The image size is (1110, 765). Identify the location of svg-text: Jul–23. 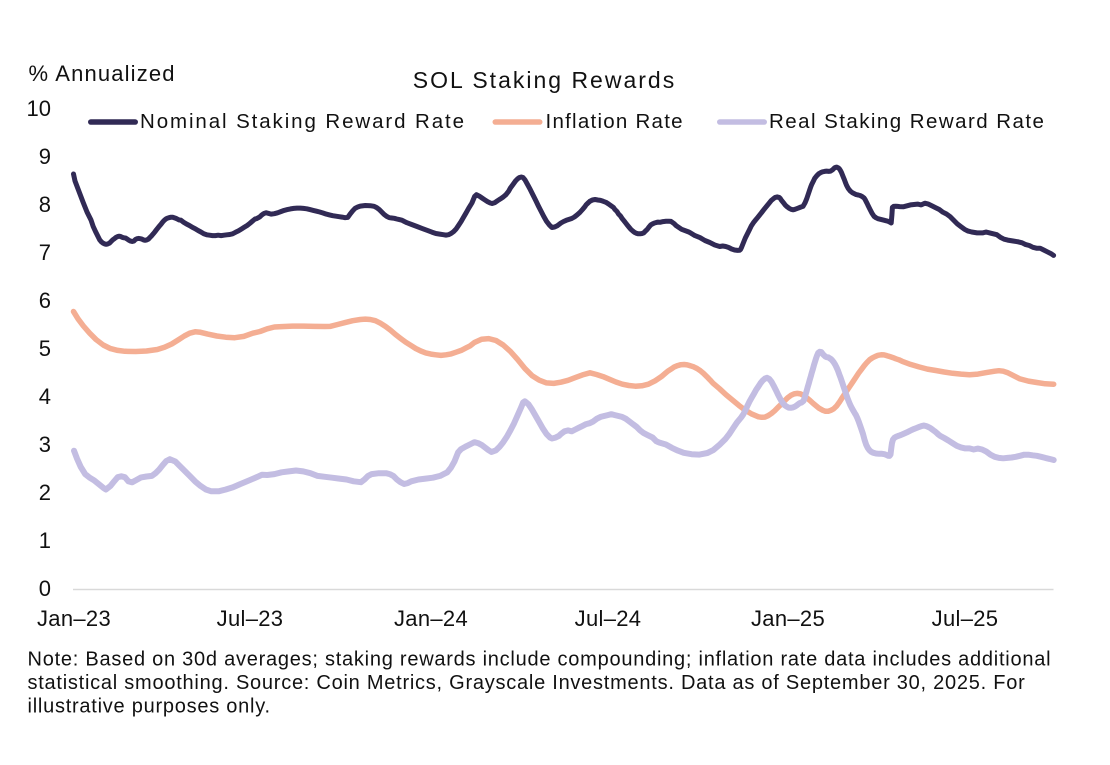
(250, 618).